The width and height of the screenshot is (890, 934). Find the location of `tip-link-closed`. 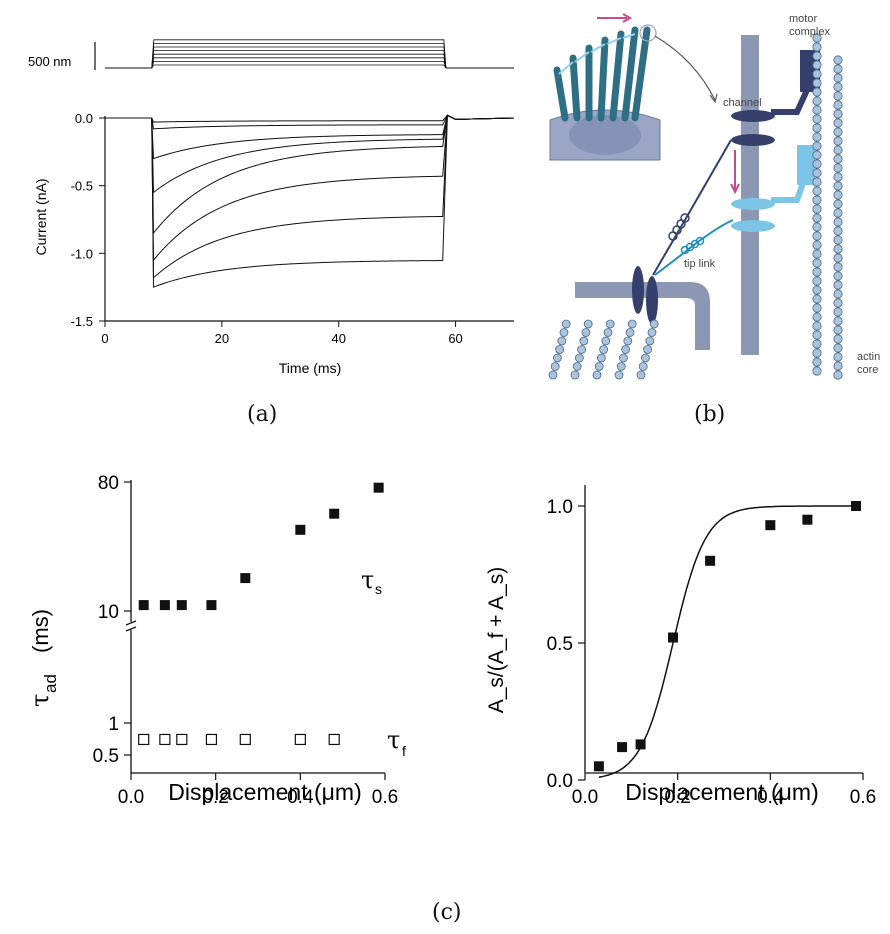

tip-link-closed is located at coordinates (692, 207).